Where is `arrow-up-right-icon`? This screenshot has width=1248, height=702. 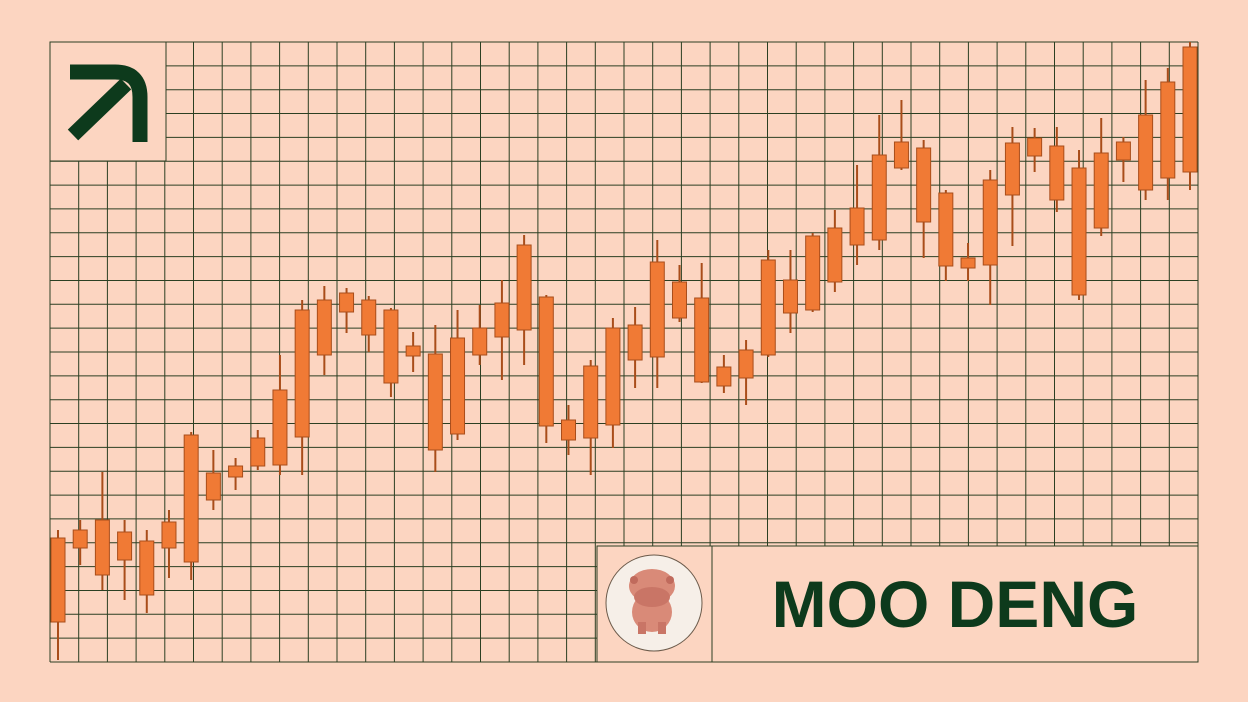
arrow-up-right-icon is located at coordinates (107, 103).